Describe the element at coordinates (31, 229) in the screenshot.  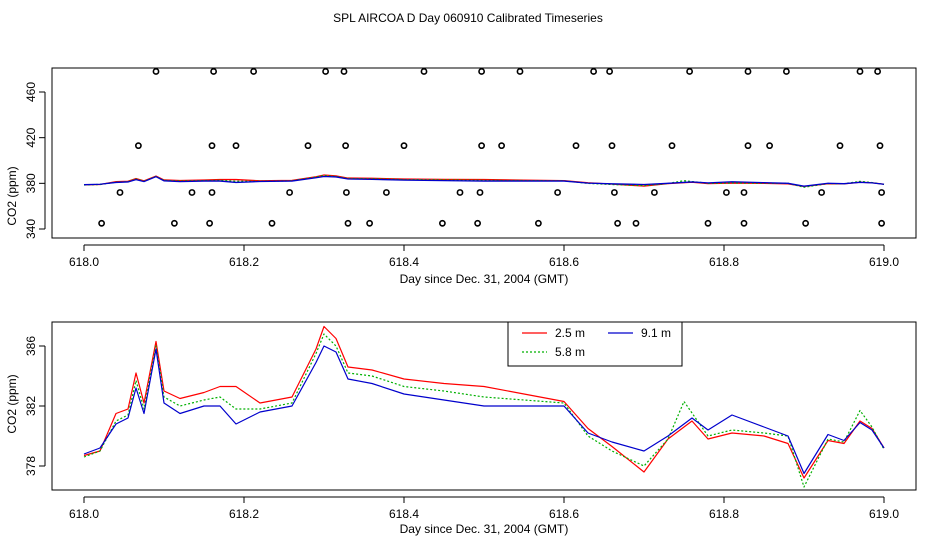
I see `p1-y-tick-label: 340` at that location.